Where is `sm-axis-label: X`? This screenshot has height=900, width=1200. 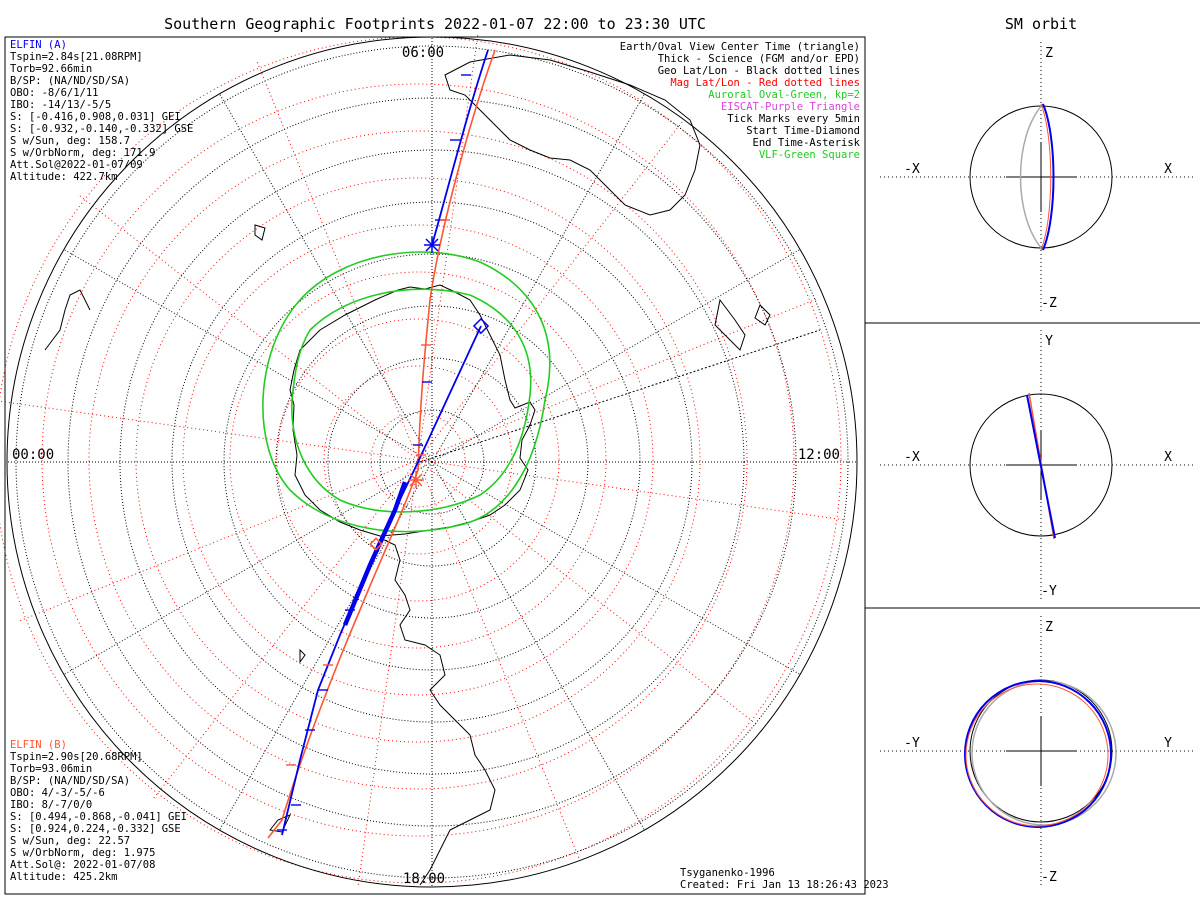 sm-axis-label: X is located at coordinates (1168, 169).